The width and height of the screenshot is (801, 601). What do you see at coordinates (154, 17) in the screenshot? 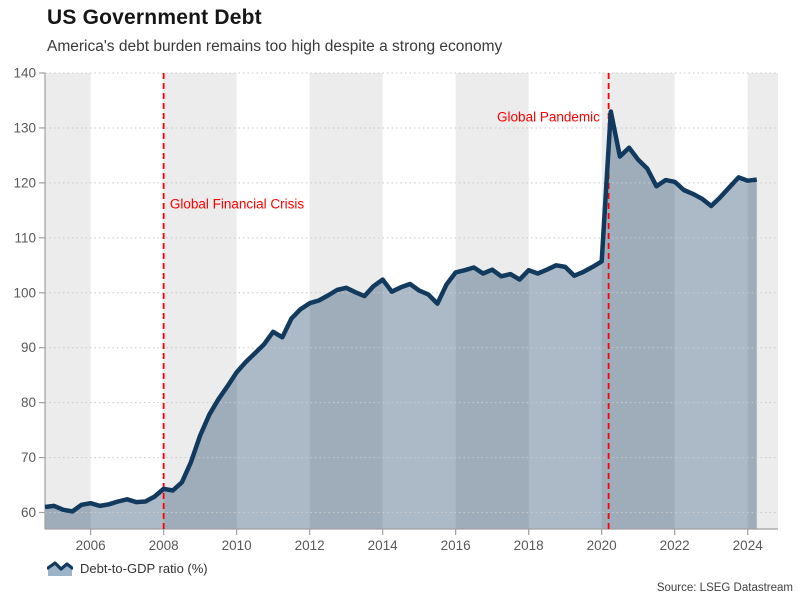
I see `page-title: US Government Debt` at bounding box center [154, 17].